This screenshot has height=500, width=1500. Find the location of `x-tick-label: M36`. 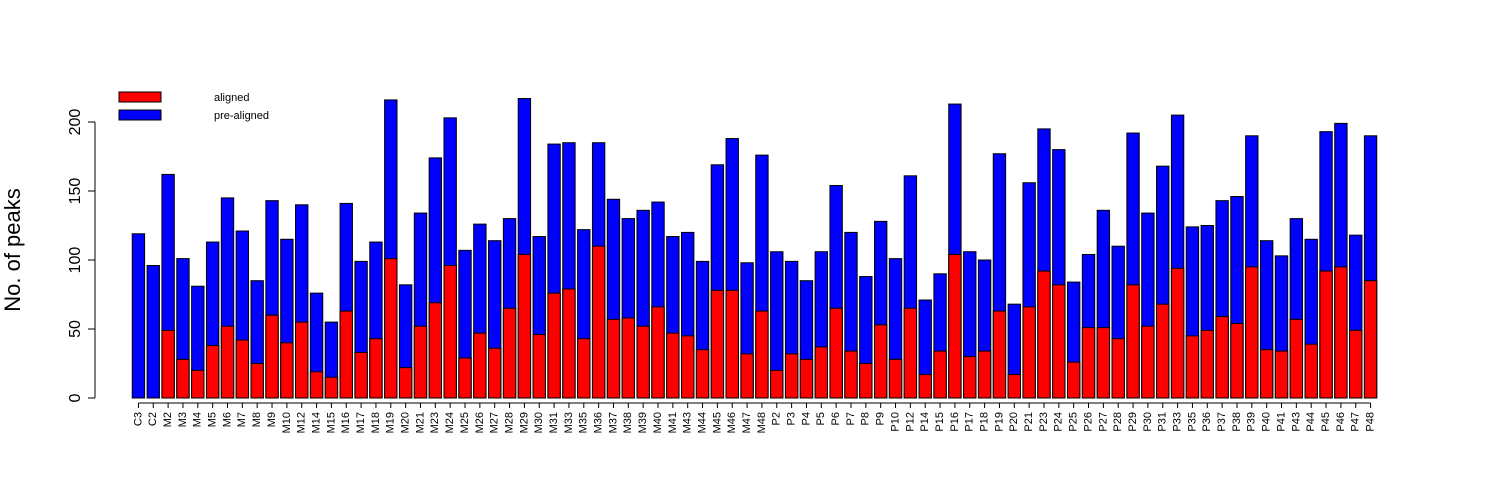

x-tick-label: M36 is located at coordinates (599, 422).